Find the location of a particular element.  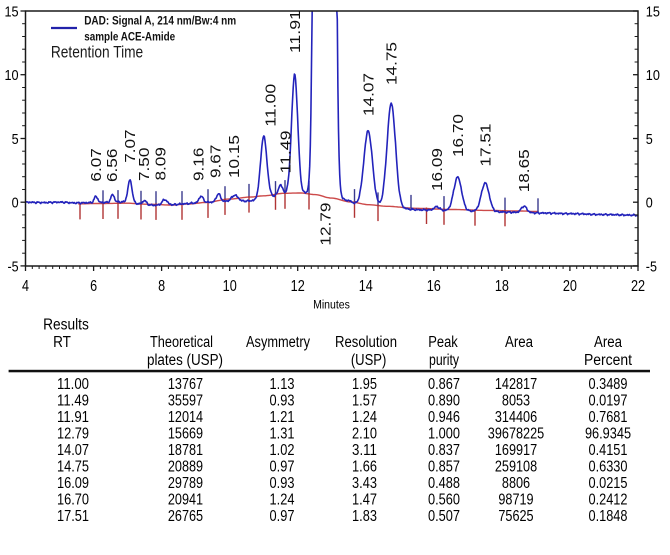

svg-text: 13767 is located at coordinates (185, 384).